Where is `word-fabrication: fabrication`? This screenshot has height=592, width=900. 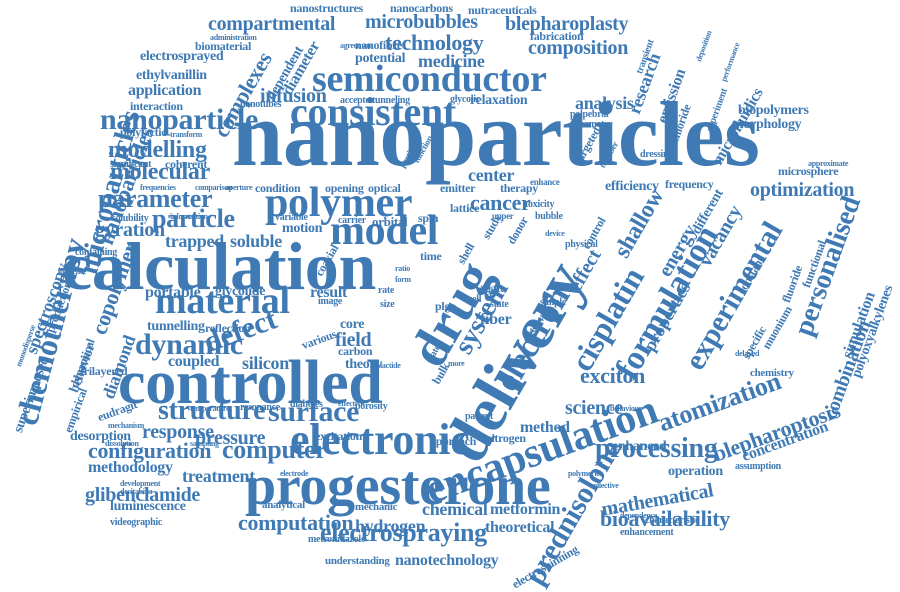
word-fabrication: fabrication is located at coordinates (557, 36).